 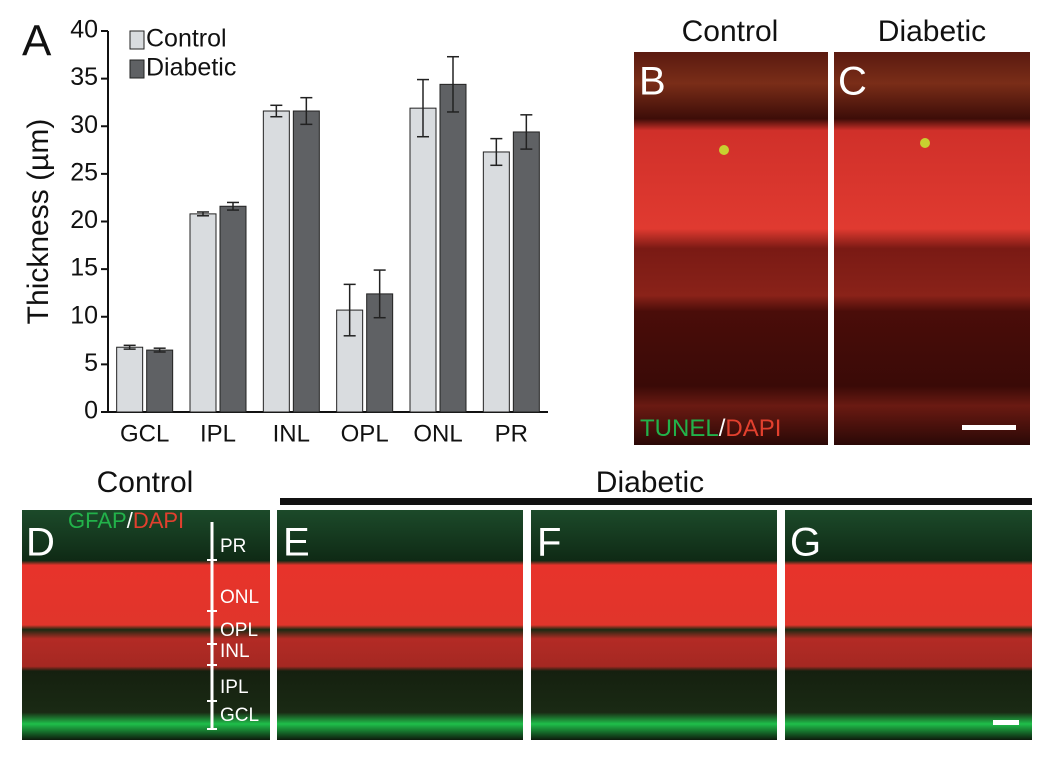 What do you see at coordinates (852, 82) in the screenshot?
I see `panel-label: C` at bounding box center [852, 82].